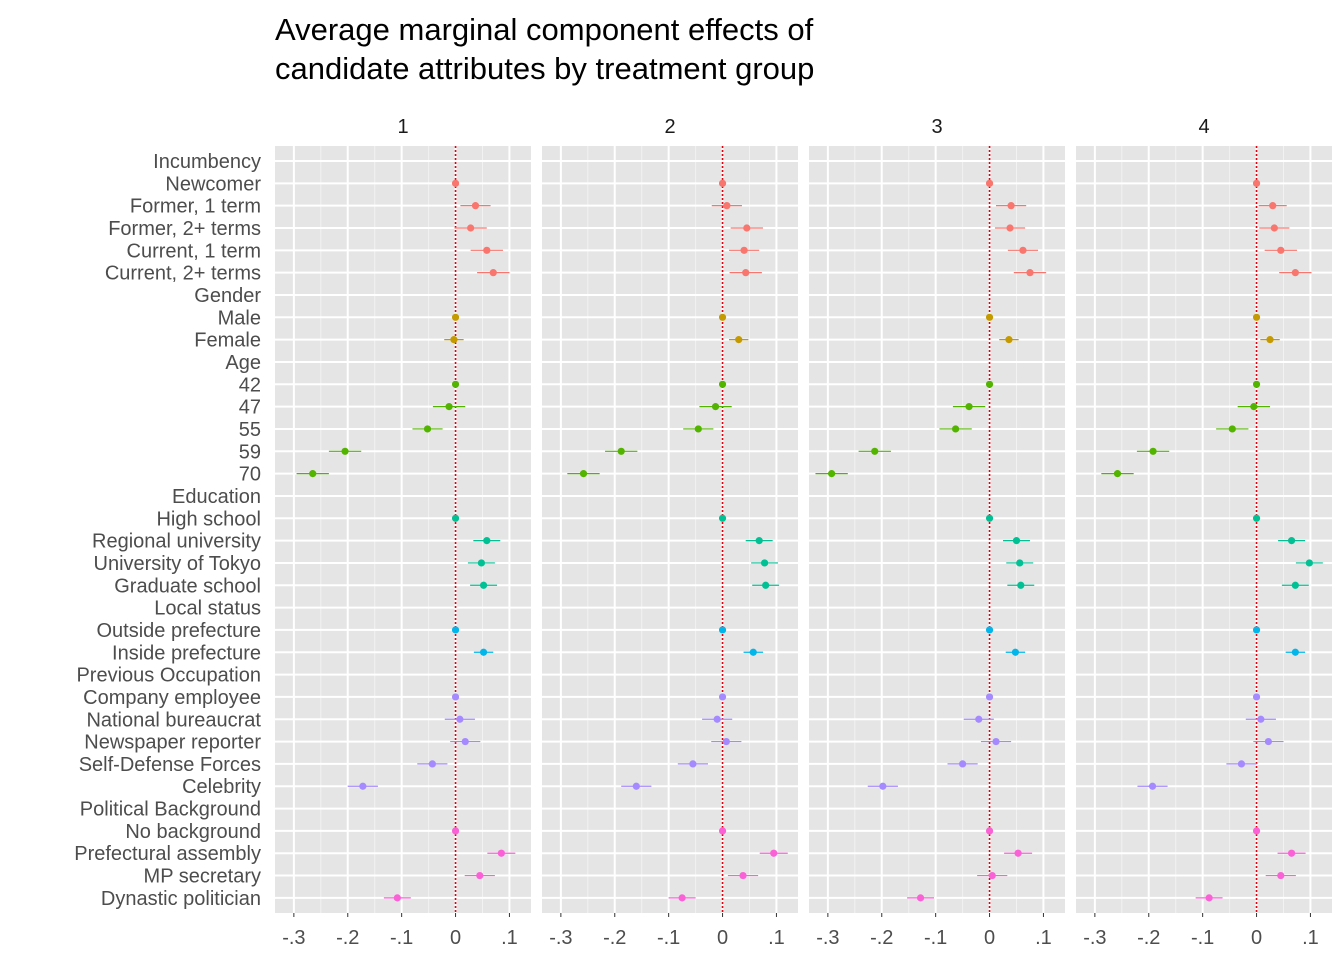 This screenshot has width=1344, height=960. I want to click on y-label: Outside prefecture, so click(178, 631).